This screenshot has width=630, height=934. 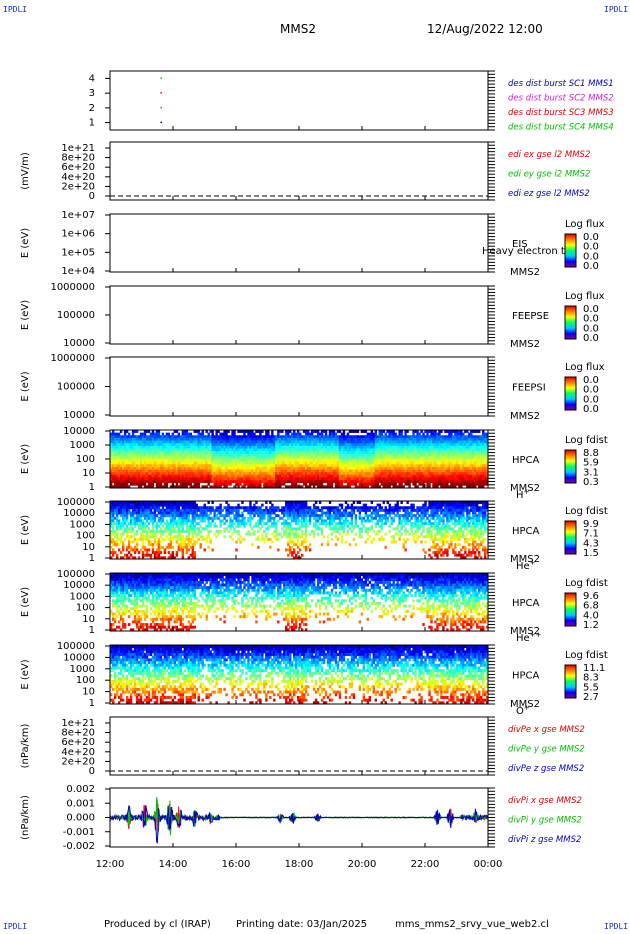 What do you see at coordinates (78, 234) in the screenshot?
I see `panel-p3-ytick-label: 1e+06` at bounding box center [78, 234].